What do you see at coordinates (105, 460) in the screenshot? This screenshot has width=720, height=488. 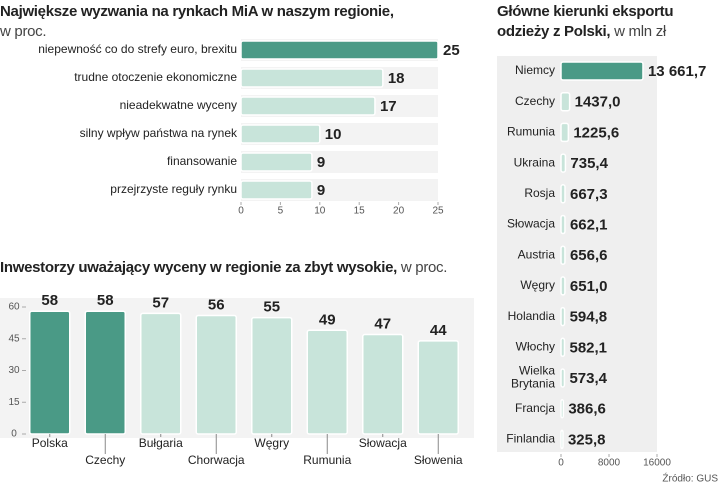 I see `x-tick-label: Czechy` at bounding box center [105, 460].